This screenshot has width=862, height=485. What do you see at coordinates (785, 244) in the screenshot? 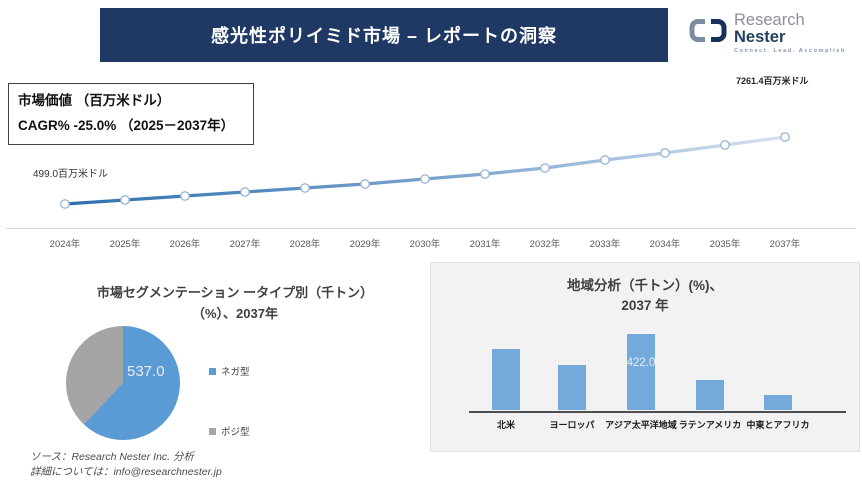
I see `axis-label-year: 2037年` at bounding box center [785, 244].